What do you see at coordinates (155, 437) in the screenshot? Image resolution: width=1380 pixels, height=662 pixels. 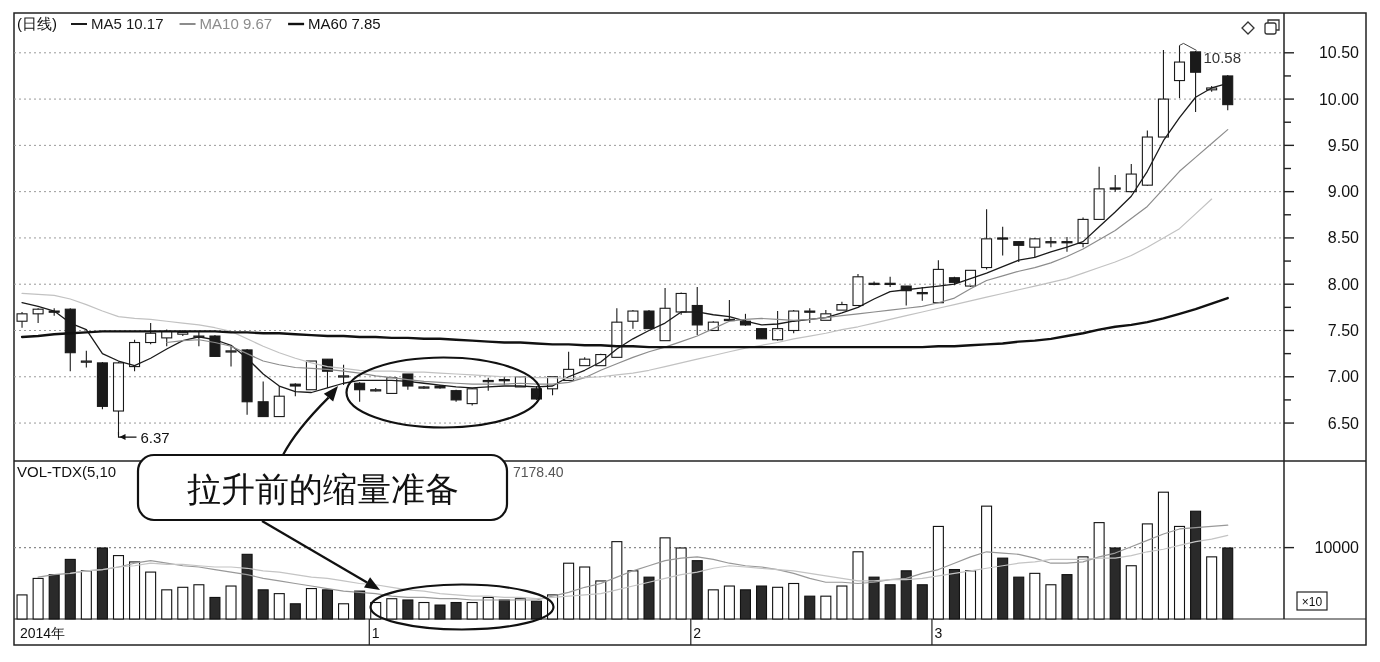 I see `annotation: 6.37` at bounding box center [155, 437].